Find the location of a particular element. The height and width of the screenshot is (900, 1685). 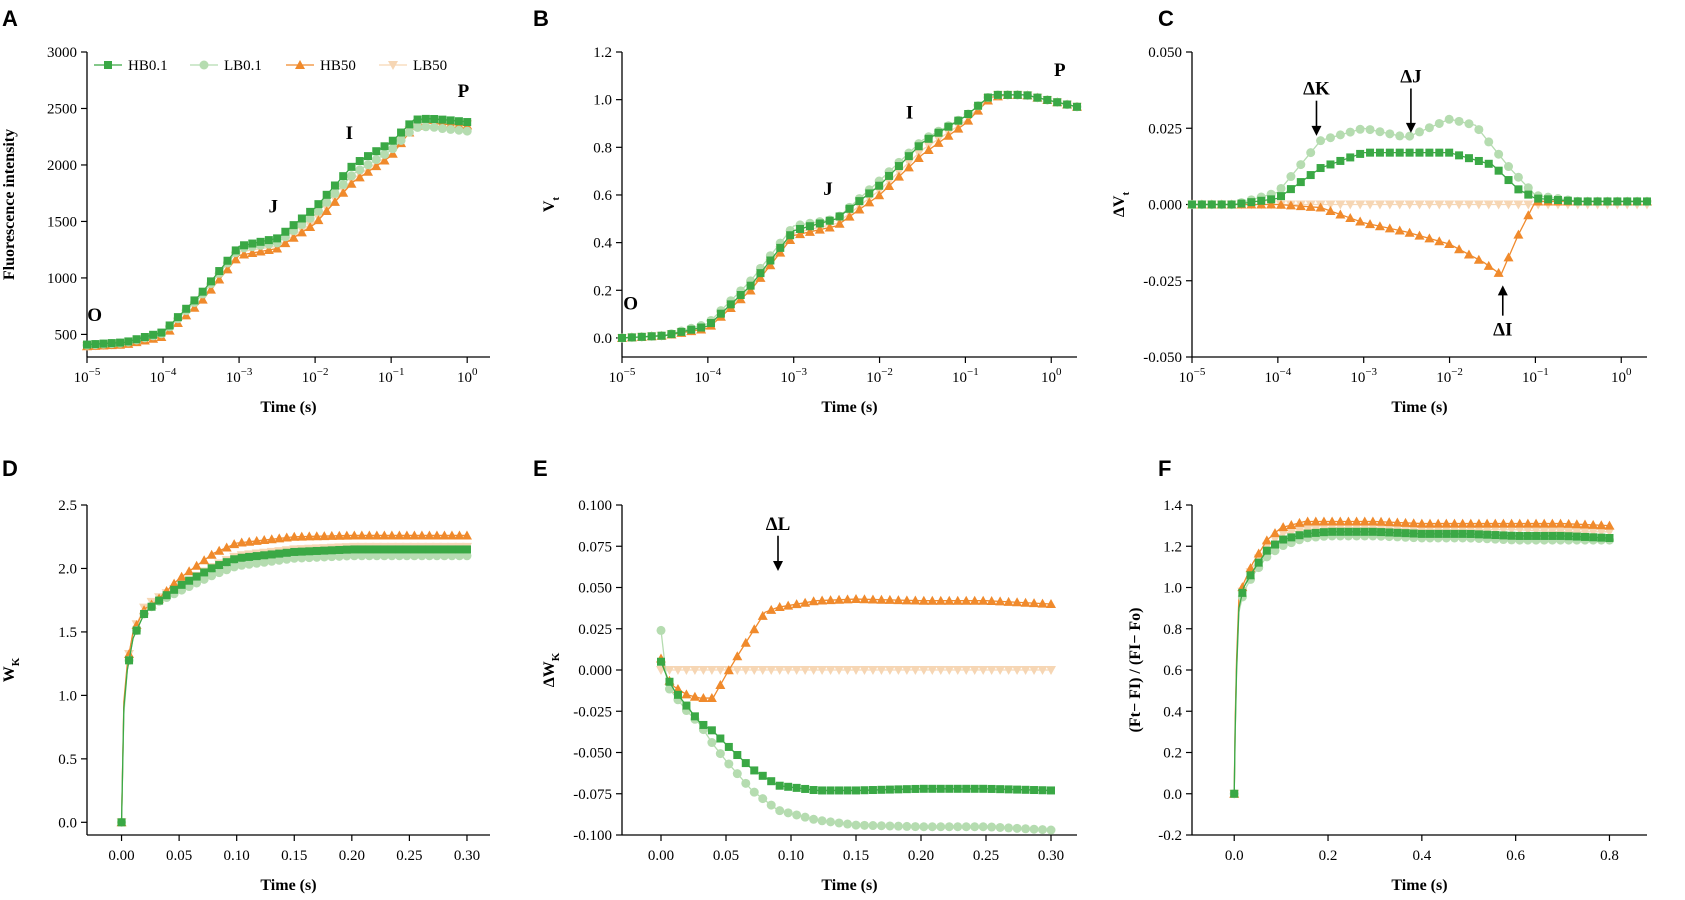

y-axis-label-main: (Ft− FI) / (FI− Fo) is located at coordinates (1135, 670).